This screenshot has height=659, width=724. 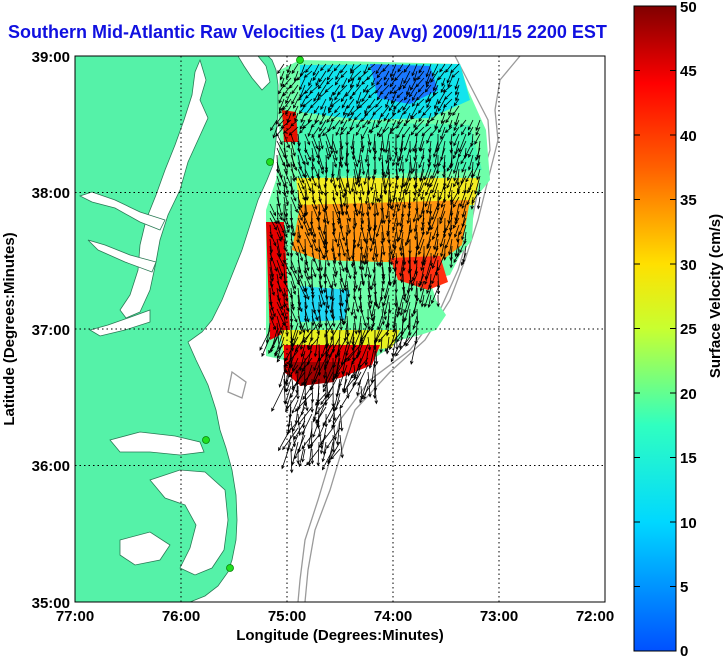 I want to click on x-tick-label: 77:00, so click(x=75, y=616).